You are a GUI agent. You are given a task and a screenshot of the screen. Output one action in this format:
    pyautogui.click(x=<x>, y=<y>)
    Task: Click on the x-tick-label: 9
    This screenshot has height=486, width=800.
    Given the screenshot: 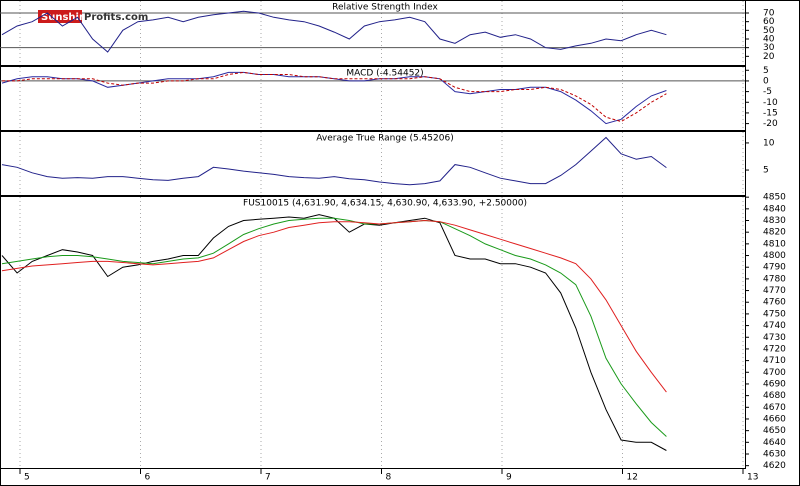 What is the action you would take?
    pyautogui.click(x=509, y=478)
    